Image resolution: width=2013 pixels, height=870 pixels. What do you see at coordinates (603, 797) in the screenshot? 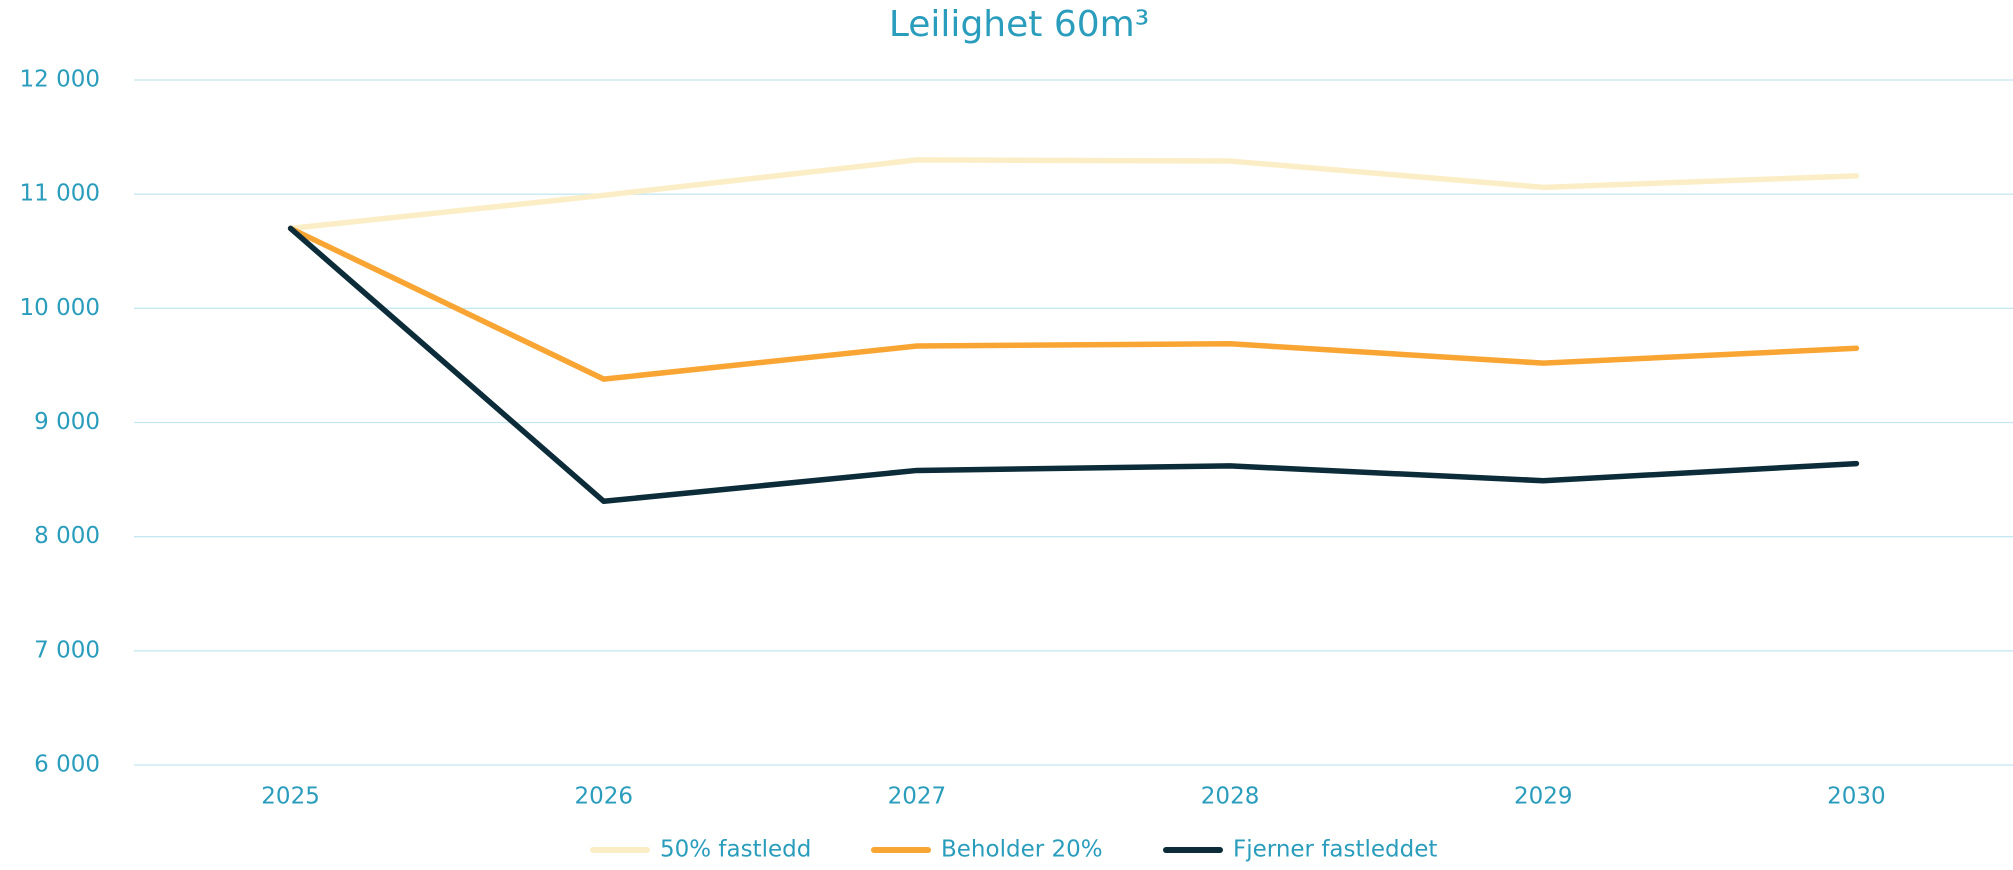
I see `x-tick-label: 2026` at bounding box center [603, 797].